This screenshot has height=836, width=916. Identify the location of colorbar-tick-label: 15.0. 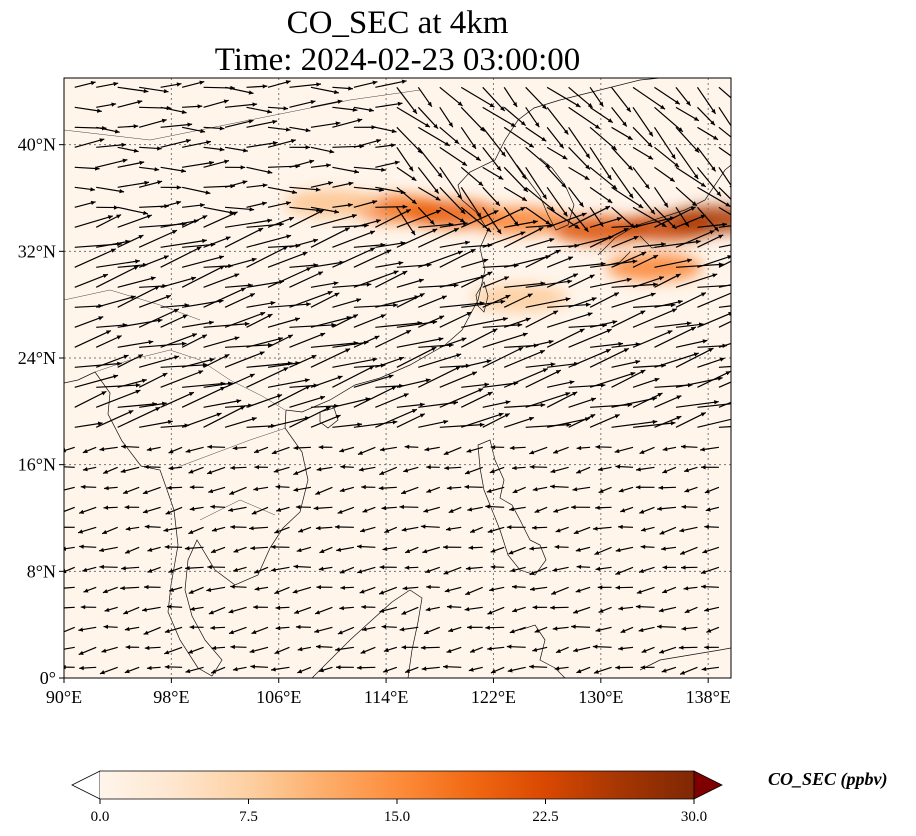
(397, 817).